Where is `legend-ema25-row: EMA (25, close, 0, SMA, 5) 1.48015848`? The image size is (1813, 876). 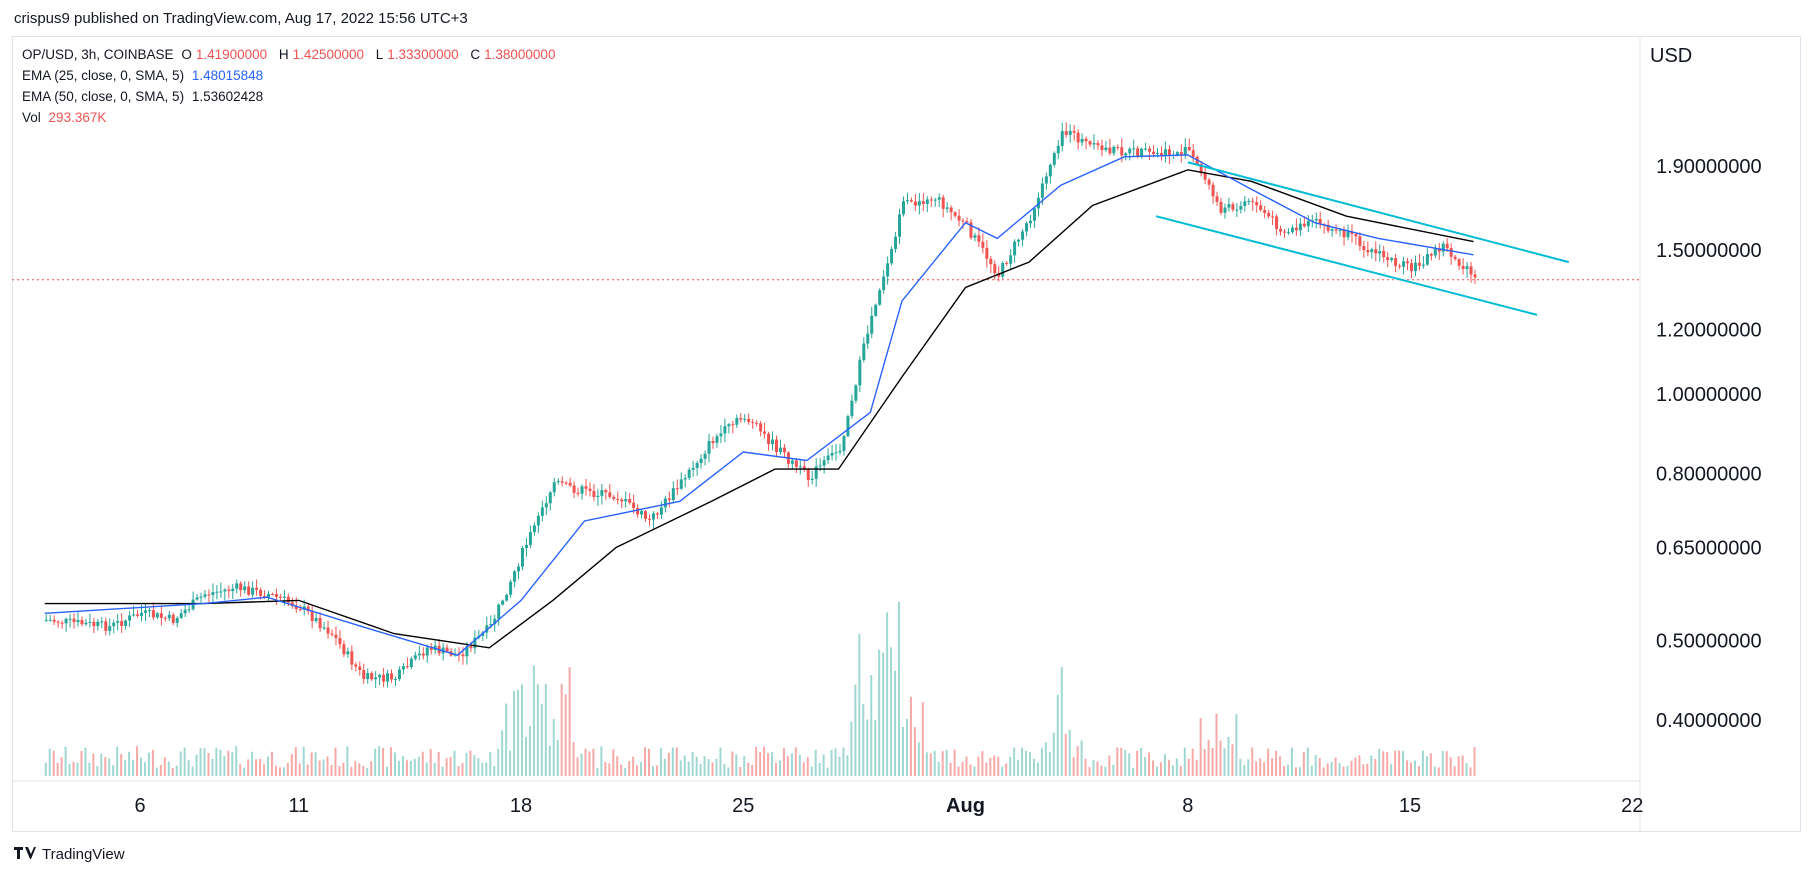
legend-ema25-row: EMA (25, close, 0, SMA, 5) 1.48015848 is located at coordinates (292, 75).